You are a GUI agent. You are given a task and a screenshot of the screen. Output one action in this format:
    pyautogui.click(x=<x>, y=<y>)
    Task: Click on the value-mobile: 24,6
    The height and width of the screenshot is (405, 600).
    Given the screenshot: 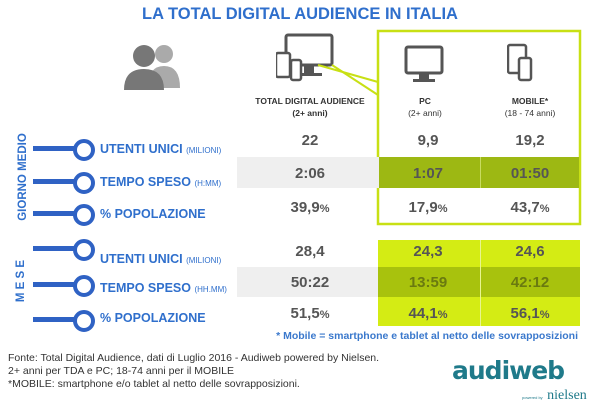 What is the action you would take?
    pyautogui.click(x=530, y=251)
    